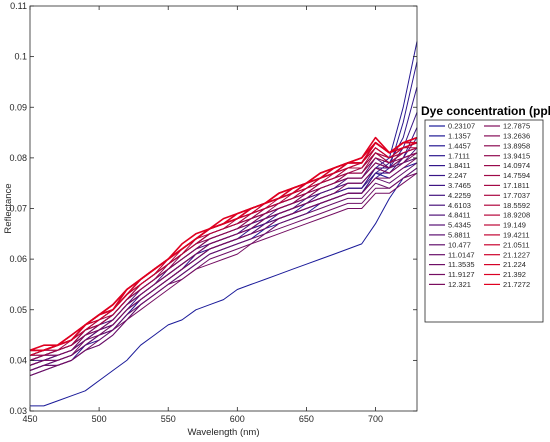  I want to click on y-tick-label: 0.08, so click(18, 158).